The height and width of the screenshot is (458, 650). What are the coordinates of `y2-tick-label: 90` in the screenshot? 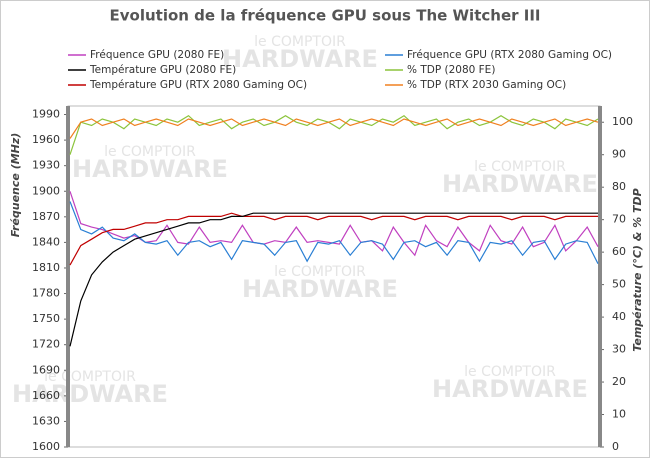 It's located at (619, 154).